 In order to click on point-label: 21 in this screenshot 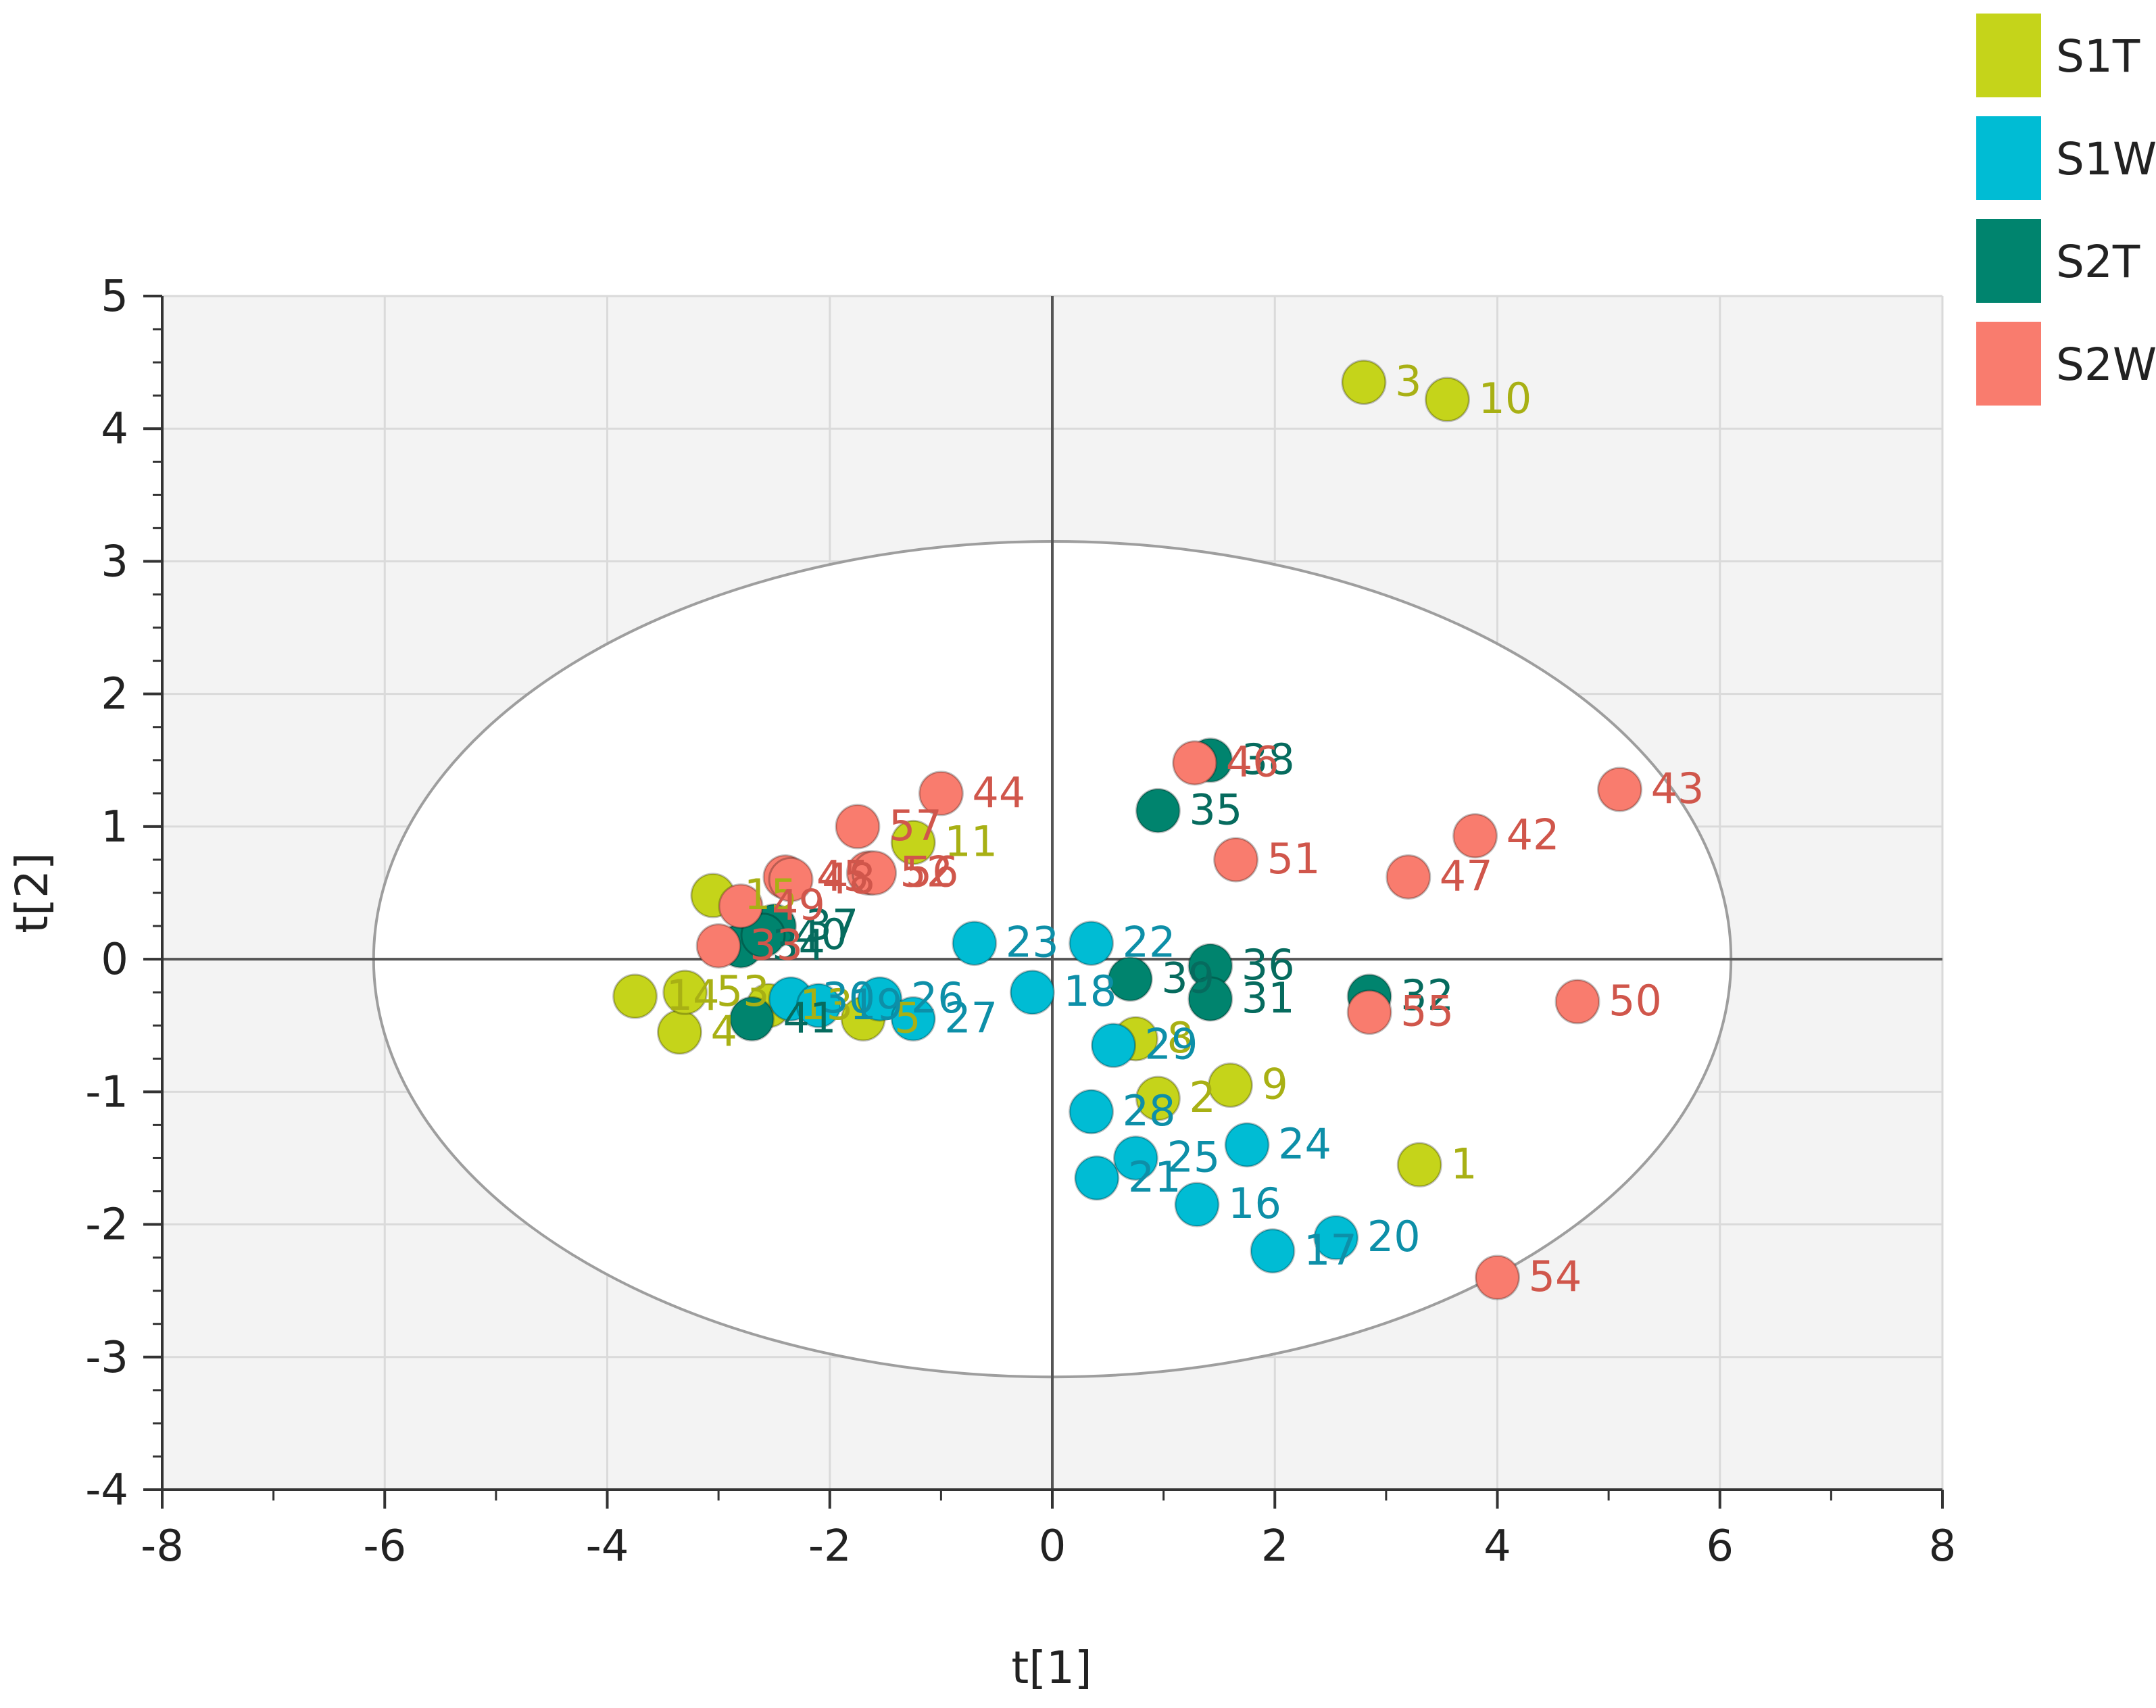, I will do `click(1154, 1177)`.